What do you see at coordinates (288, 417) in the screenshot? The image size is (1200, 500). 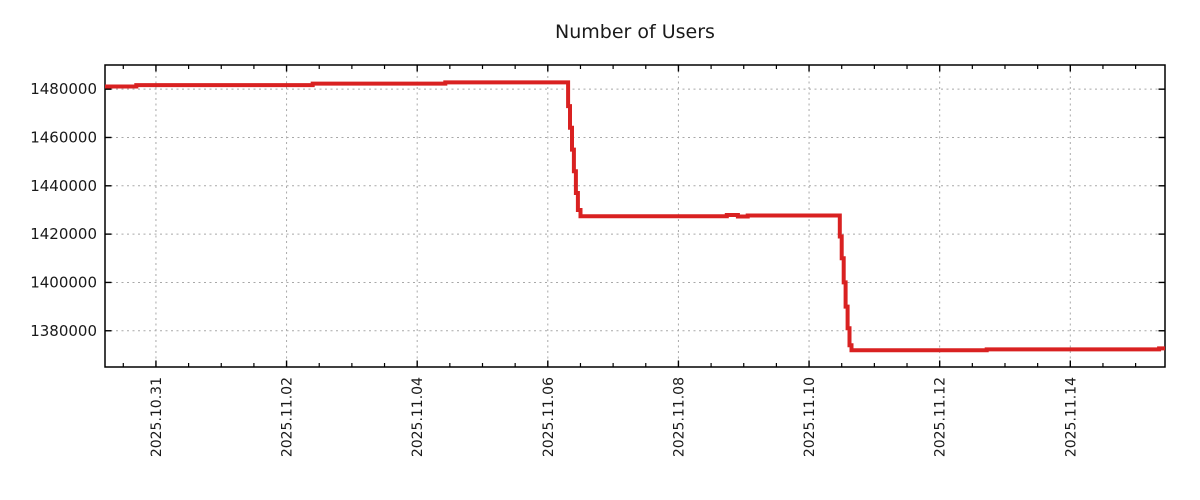 I see `x-tick-label: 2025.11.02` at bounding box center [288, 417].